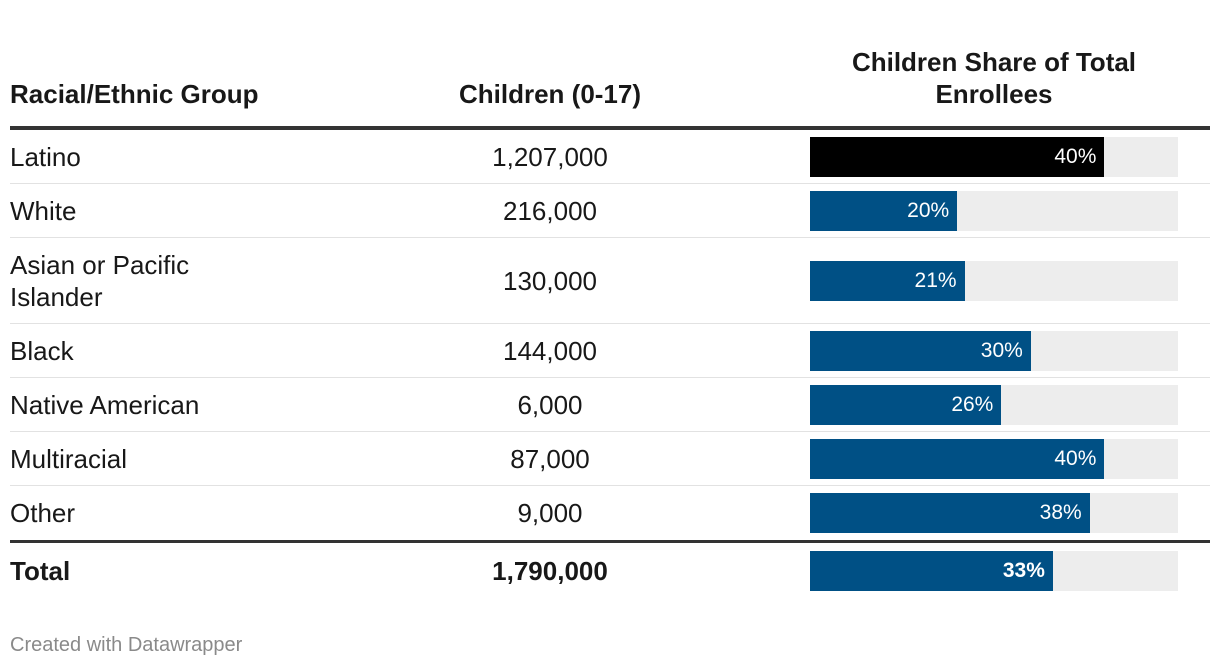  What do you see at coordinates (950, 513) in the screenshot?
I see `share-bar: 38%` at bounding box center [950, 513].